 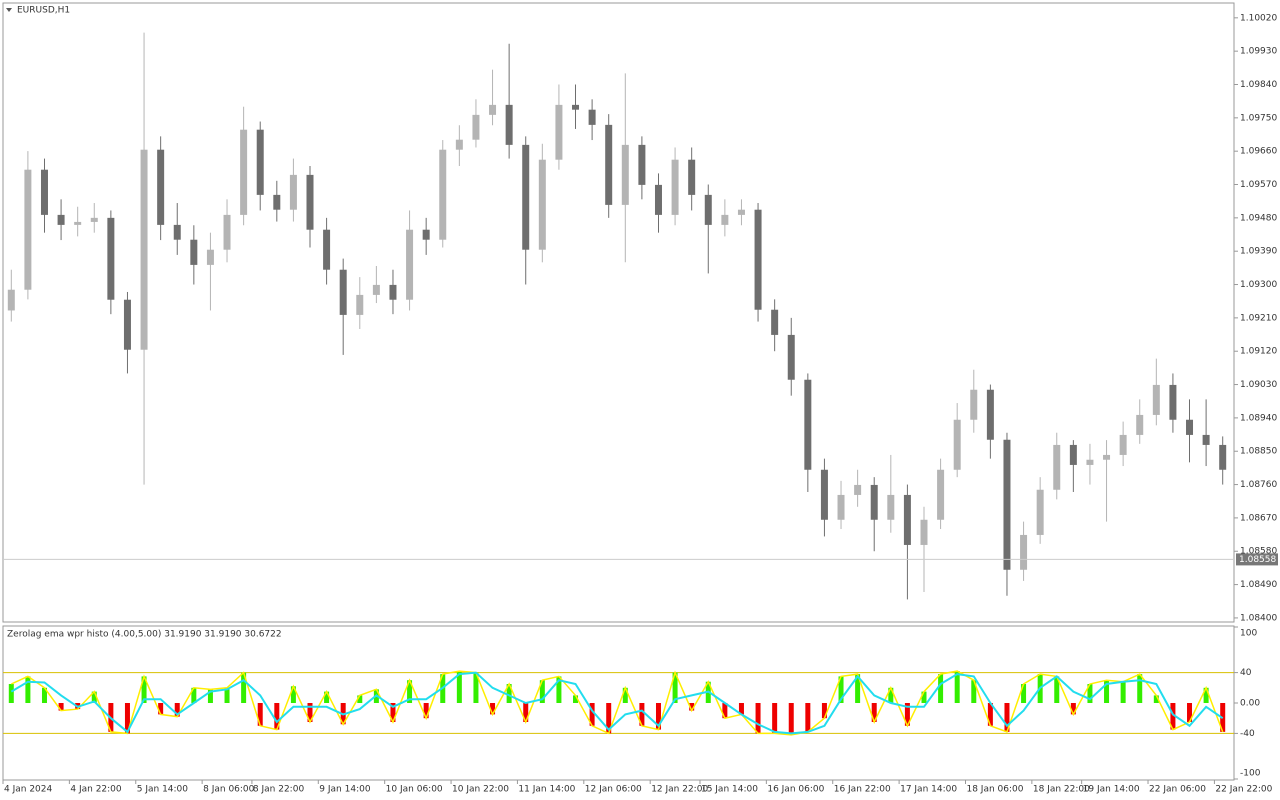 I want to click on y-tick-label: 1.08940, so click(x=1258, y=418).